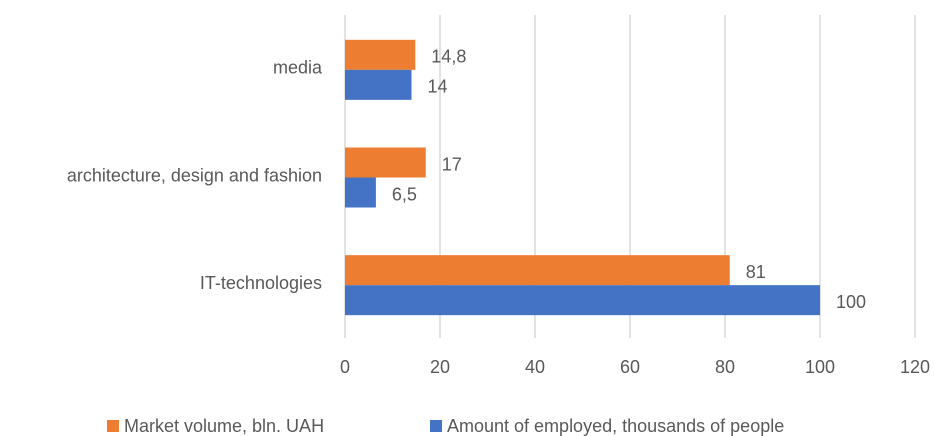 This screenshot has height=436, width=934. What do you see at coordinates (630, 367) in the screenshot?
I see `x-tick-label: 60` at bounding box center [630, 367].